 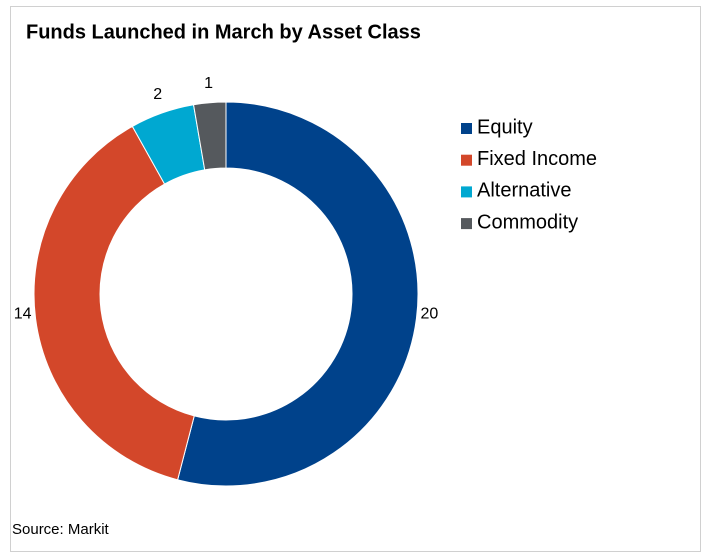 I want to click on chart-title: Funds Launched in March by Asset Class, so click(x=223, y=32).